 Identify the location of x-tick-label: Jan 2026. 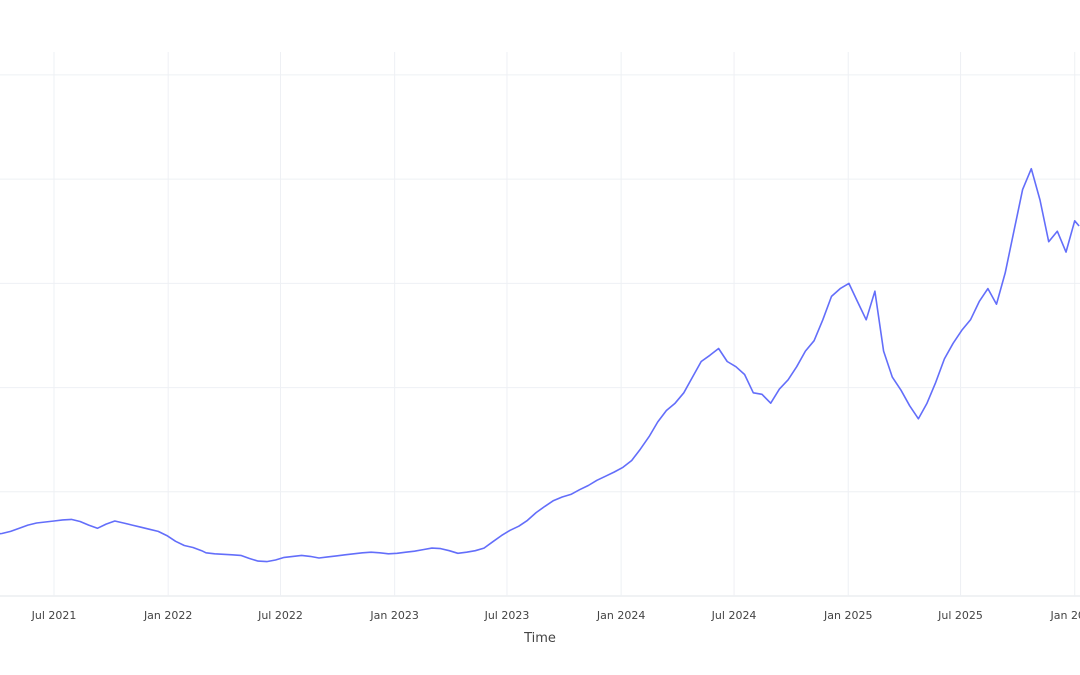
(1064, 615).